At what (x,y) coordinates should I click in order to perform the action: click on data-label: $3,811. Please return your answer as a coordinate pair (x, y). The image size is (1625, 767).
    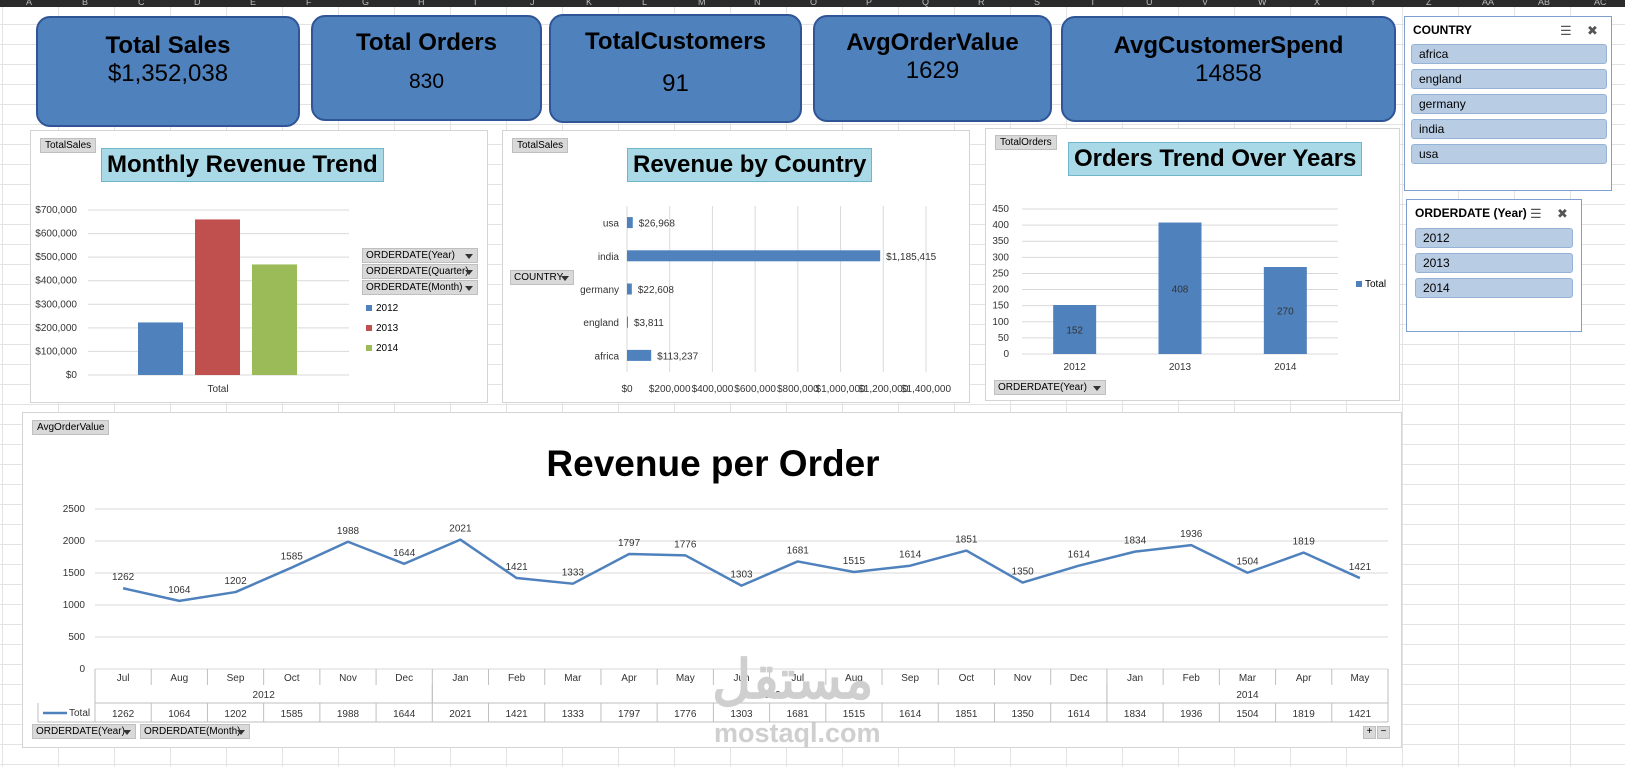
    Looking at the image, I should click on (649, 323).